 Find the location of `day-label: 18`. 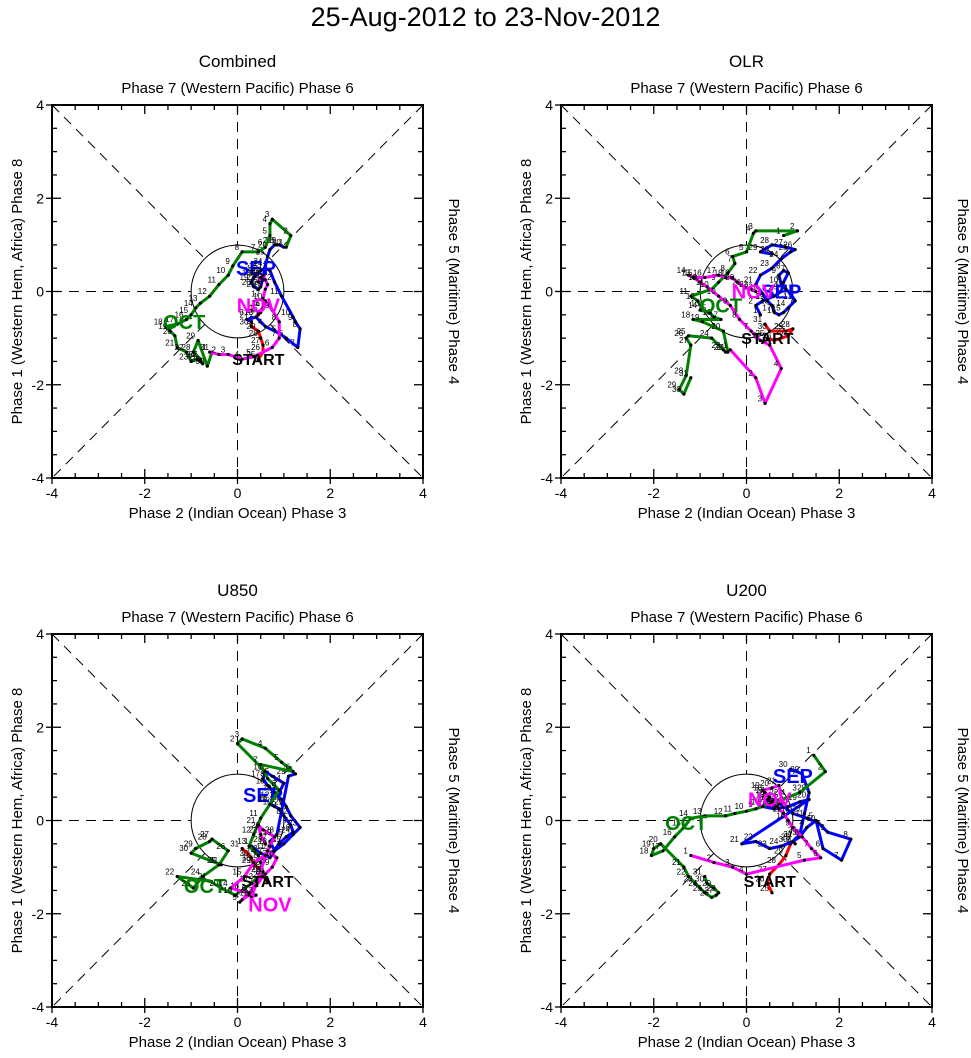

day-label: 18 is located at coordinates (685, 314).